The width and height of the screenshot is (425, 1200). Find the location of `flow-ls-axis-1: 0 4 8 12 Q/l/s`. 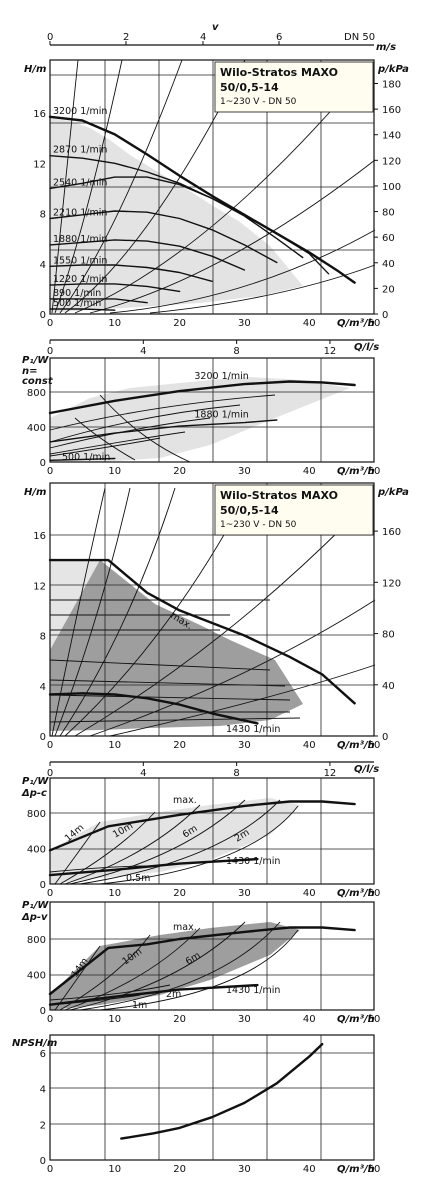

flow-ls-axis-1: 0 4 8 12 Q/l/s is located at coordinates (213, 348).